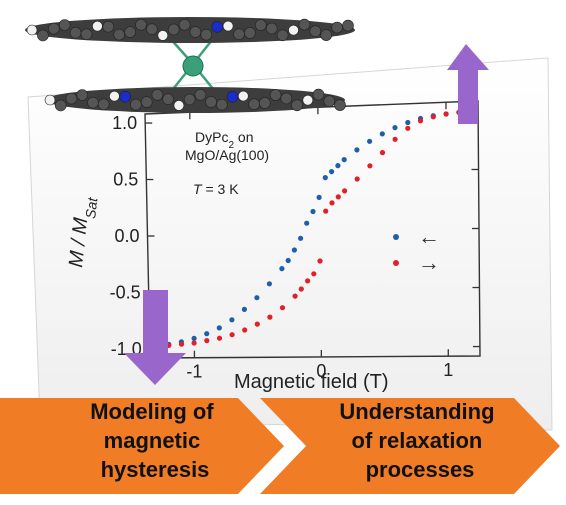 Image resolution: width=566 pixels, height=505 pixels. I want to click on dypc2-molecule, so click(190, 65).